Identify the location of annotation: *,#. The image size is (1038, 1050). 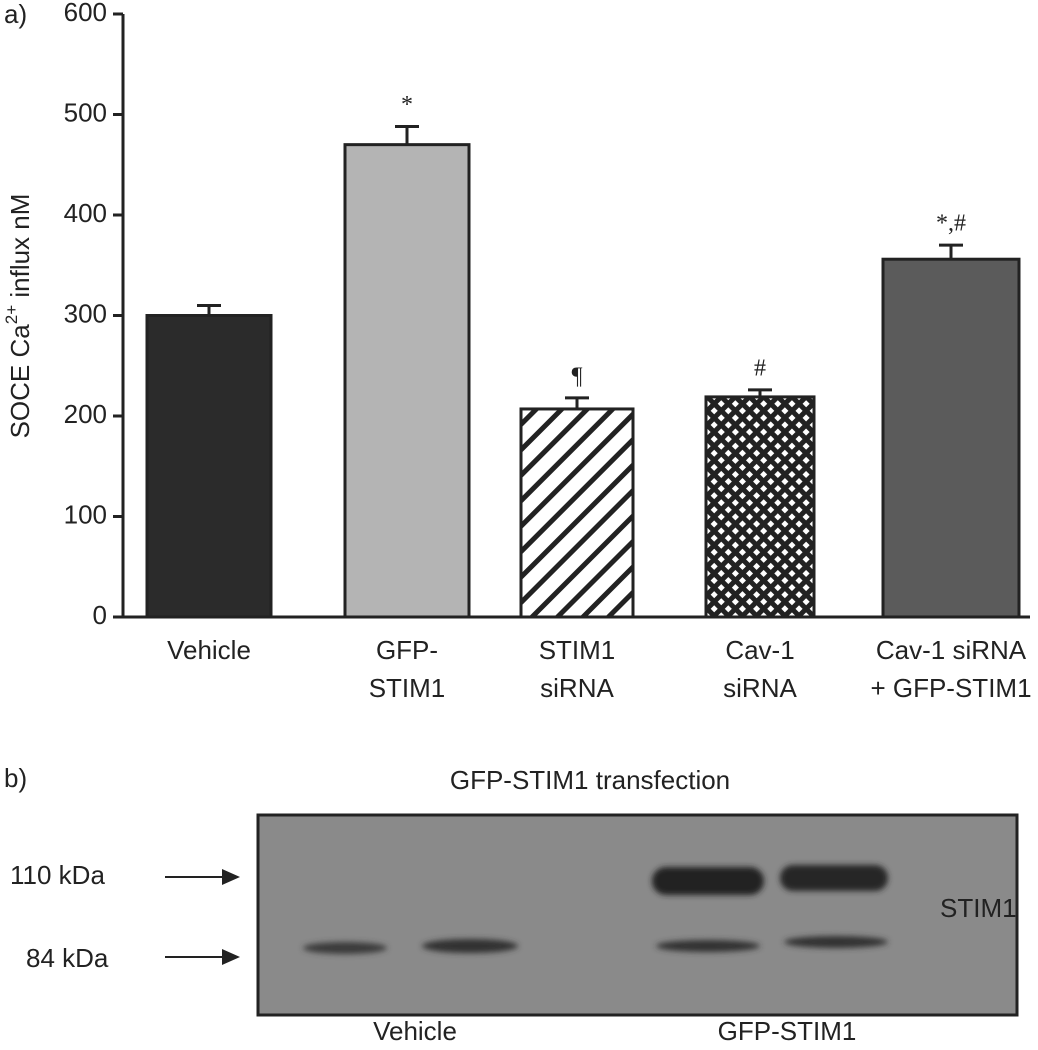
(951, 224).